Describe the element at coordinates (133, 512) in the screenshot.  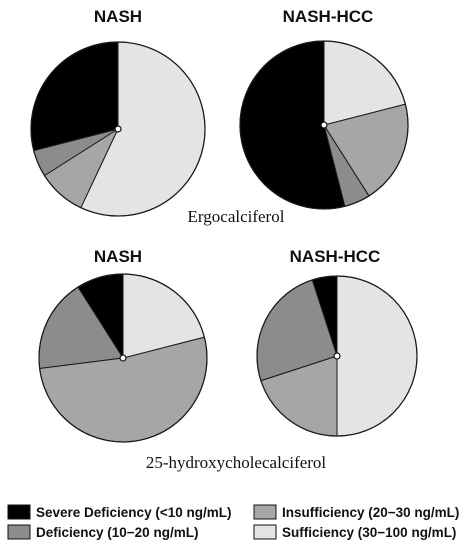
I see `legend-label-severe-deficiency: Severe Deficiency (<10 ng/mL)` at that location.